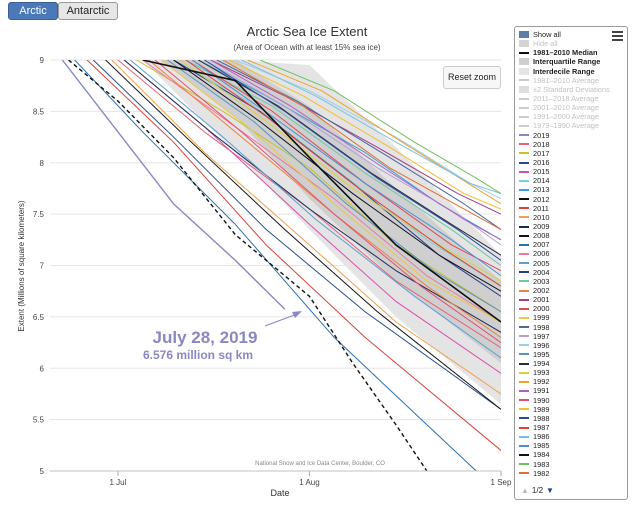  What do you see at coordinates (571, 208) in the screenshot?
I see `legend-item: 2011` at bounding box center [571, 208].